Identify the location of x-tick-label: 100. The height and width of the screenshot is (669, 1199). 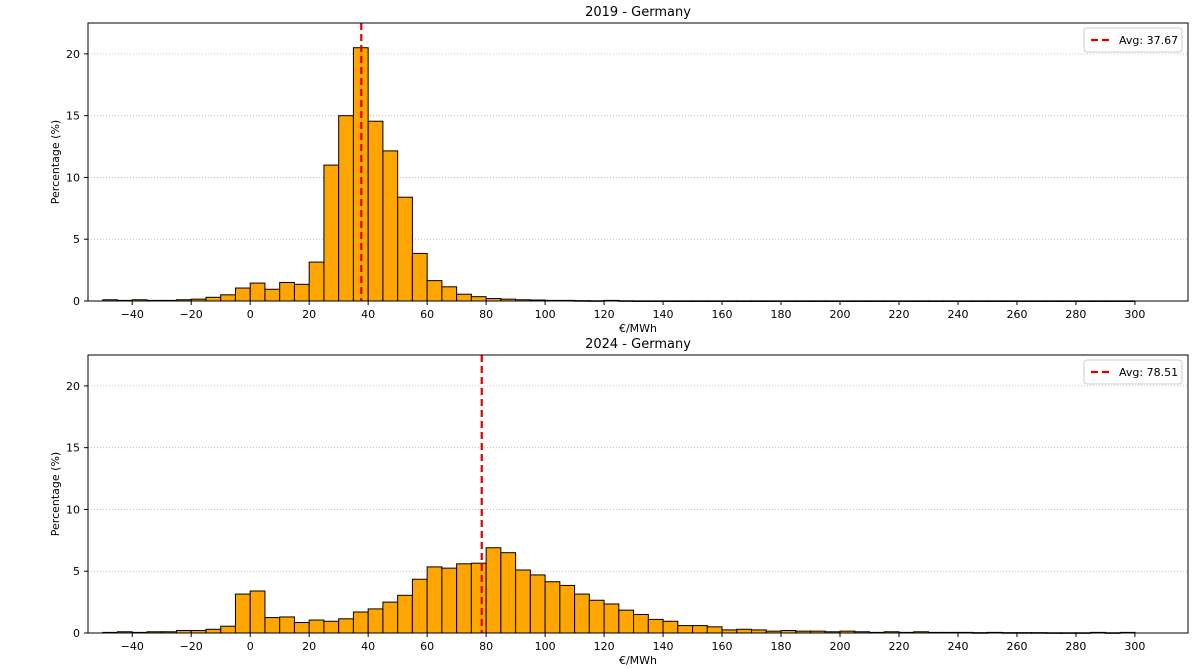
(545, 314).